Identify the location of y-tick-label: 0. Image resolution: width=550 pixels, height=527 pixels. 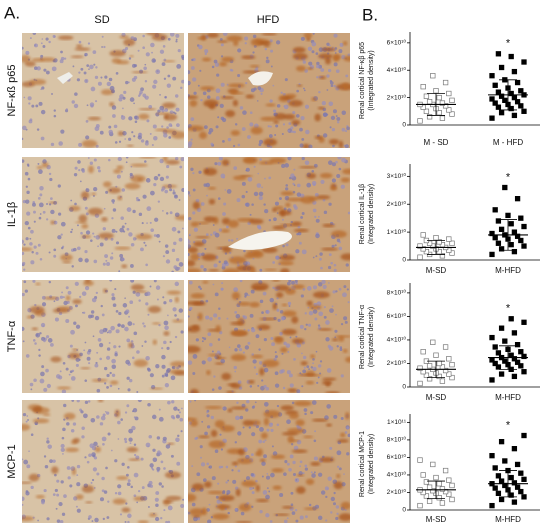
(404, 387).